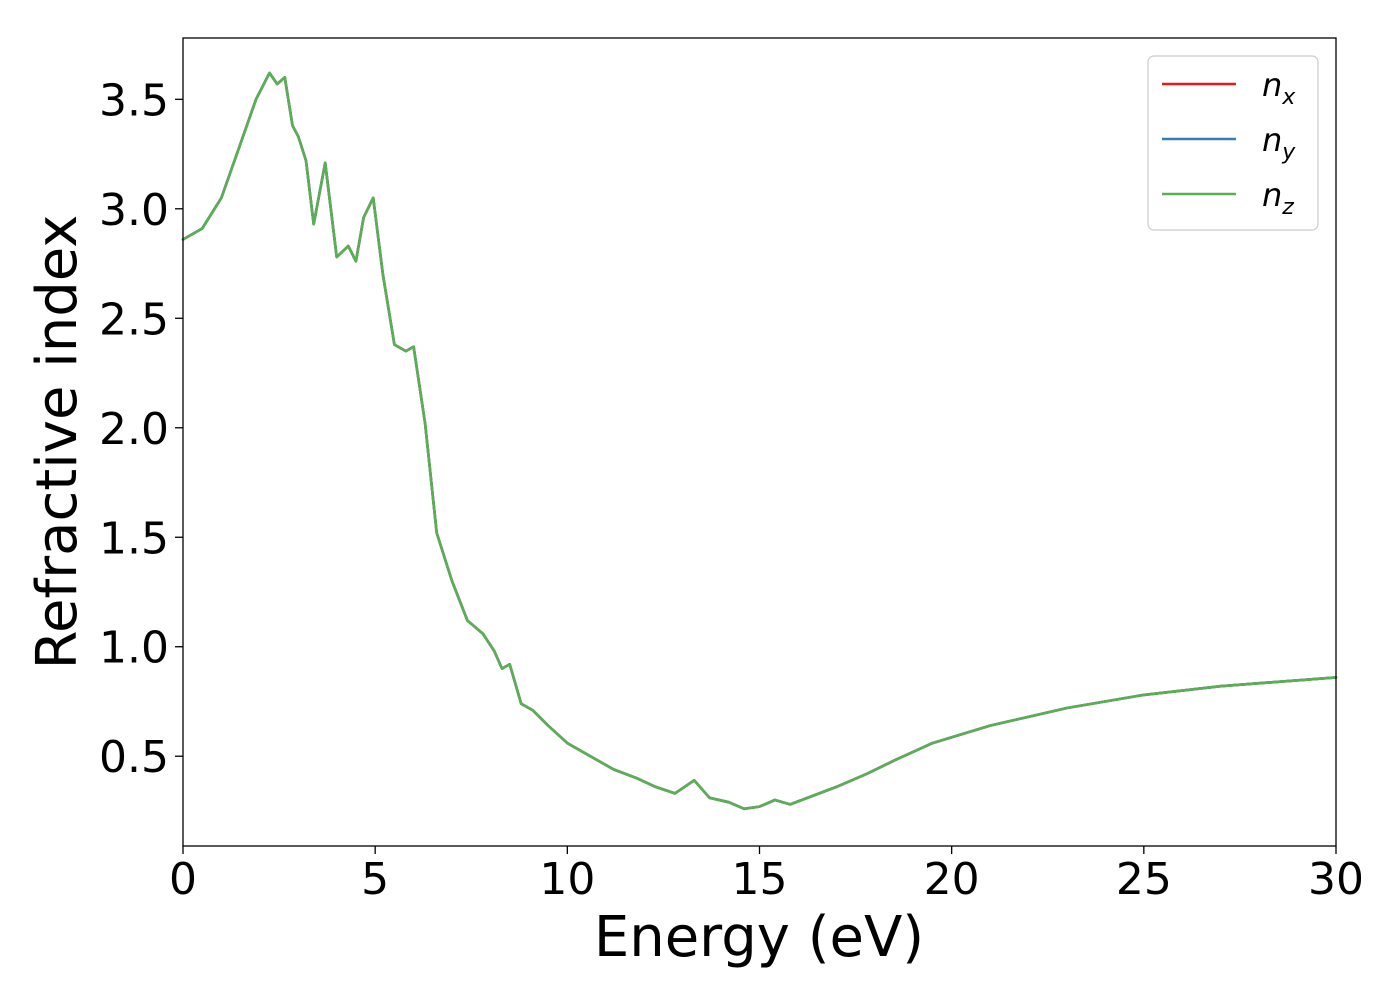 This screenshot has width=1400, height=1000. I want to click on x-tick-label: 10, so click(567, 879).